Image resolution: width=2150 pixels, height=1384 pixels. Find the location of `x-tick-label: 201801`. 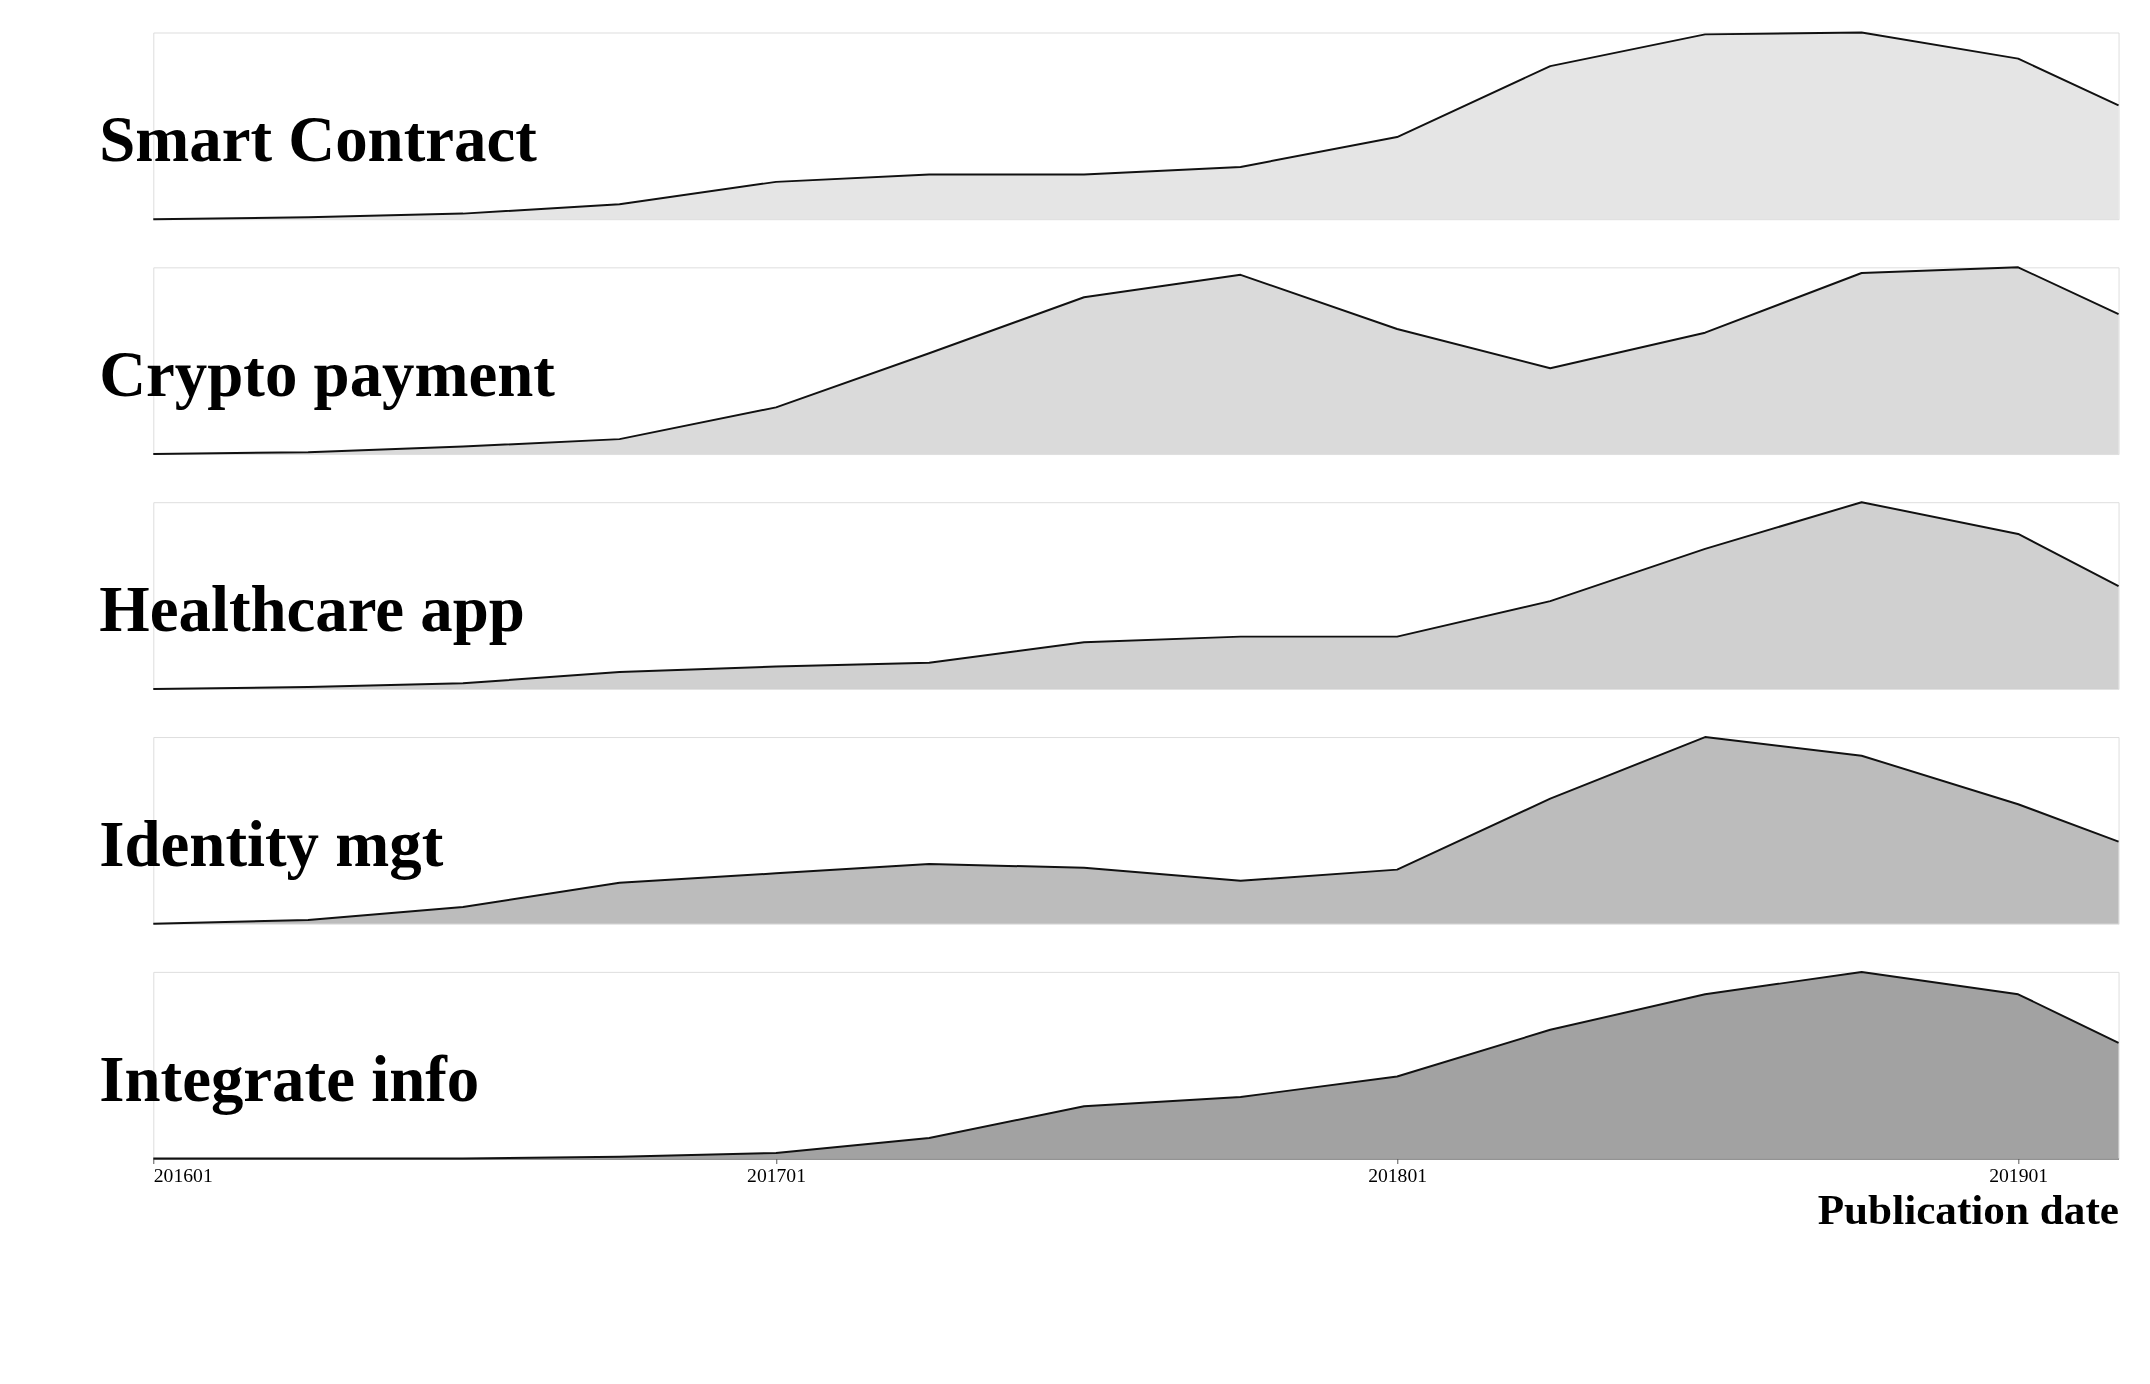

x-tick-label: 201801 is located at coordinates (1398, 1174).